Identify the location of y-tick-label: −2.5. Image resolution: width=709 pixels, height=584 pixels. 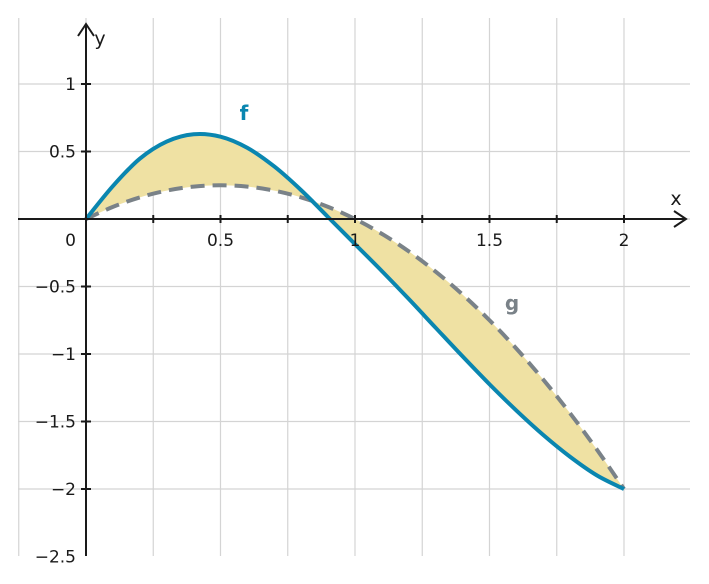
(55, 558).